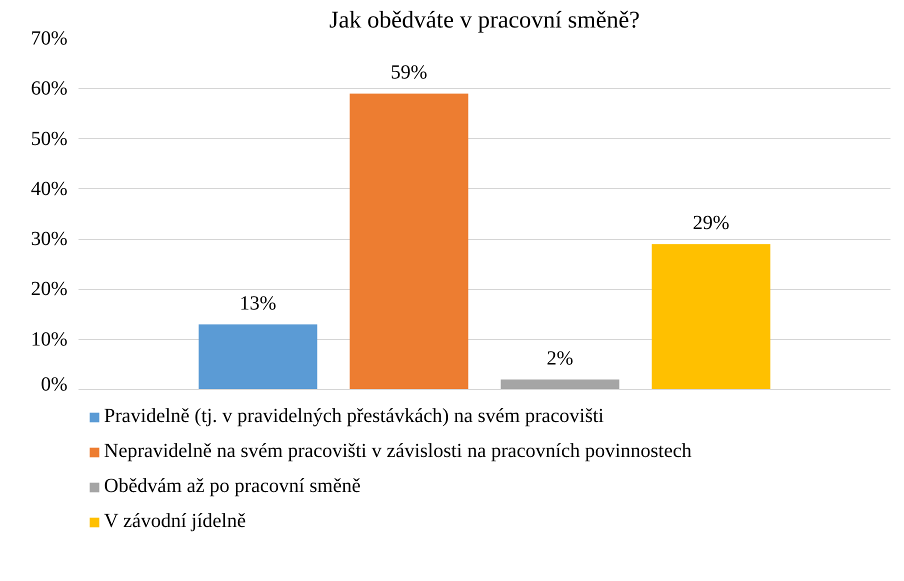  I want to click on data-label: 59%, so click(409, 73).